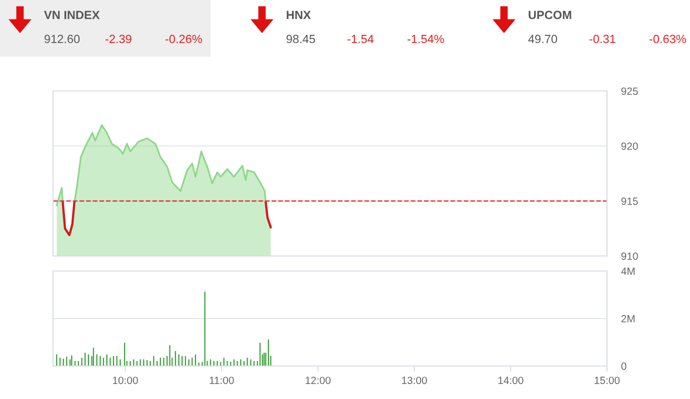 Image resolution: width=690 pixels, height=399 pixels. Describe the element at coordinates (125, 380) in the screenshot. I see `x-tick-label: 10:00` at that location.